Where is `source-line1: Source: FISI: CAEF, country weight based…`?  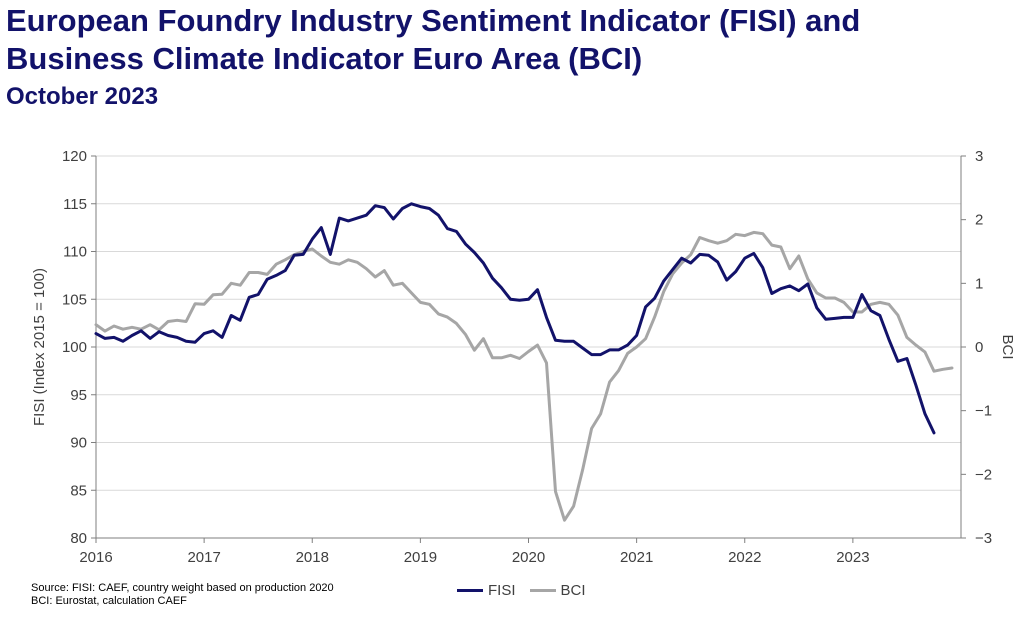
source-line1: Source: FISI: CAEF, country weight based… is located at coordinates (182, 588).